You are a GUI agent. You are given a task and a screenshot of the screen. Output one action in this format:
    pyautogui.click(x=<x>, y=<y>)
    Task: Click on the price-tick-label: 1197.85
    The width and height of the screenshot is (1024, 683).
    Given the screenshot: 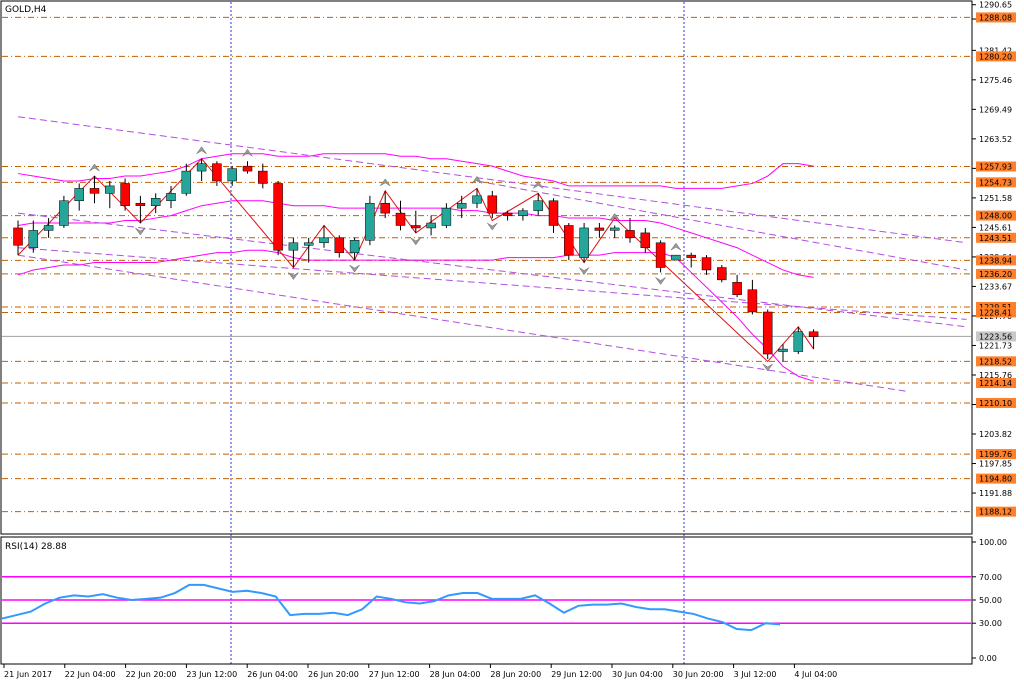 What is the action you would take?
    pyautogui.click(x=995, y=464)
    